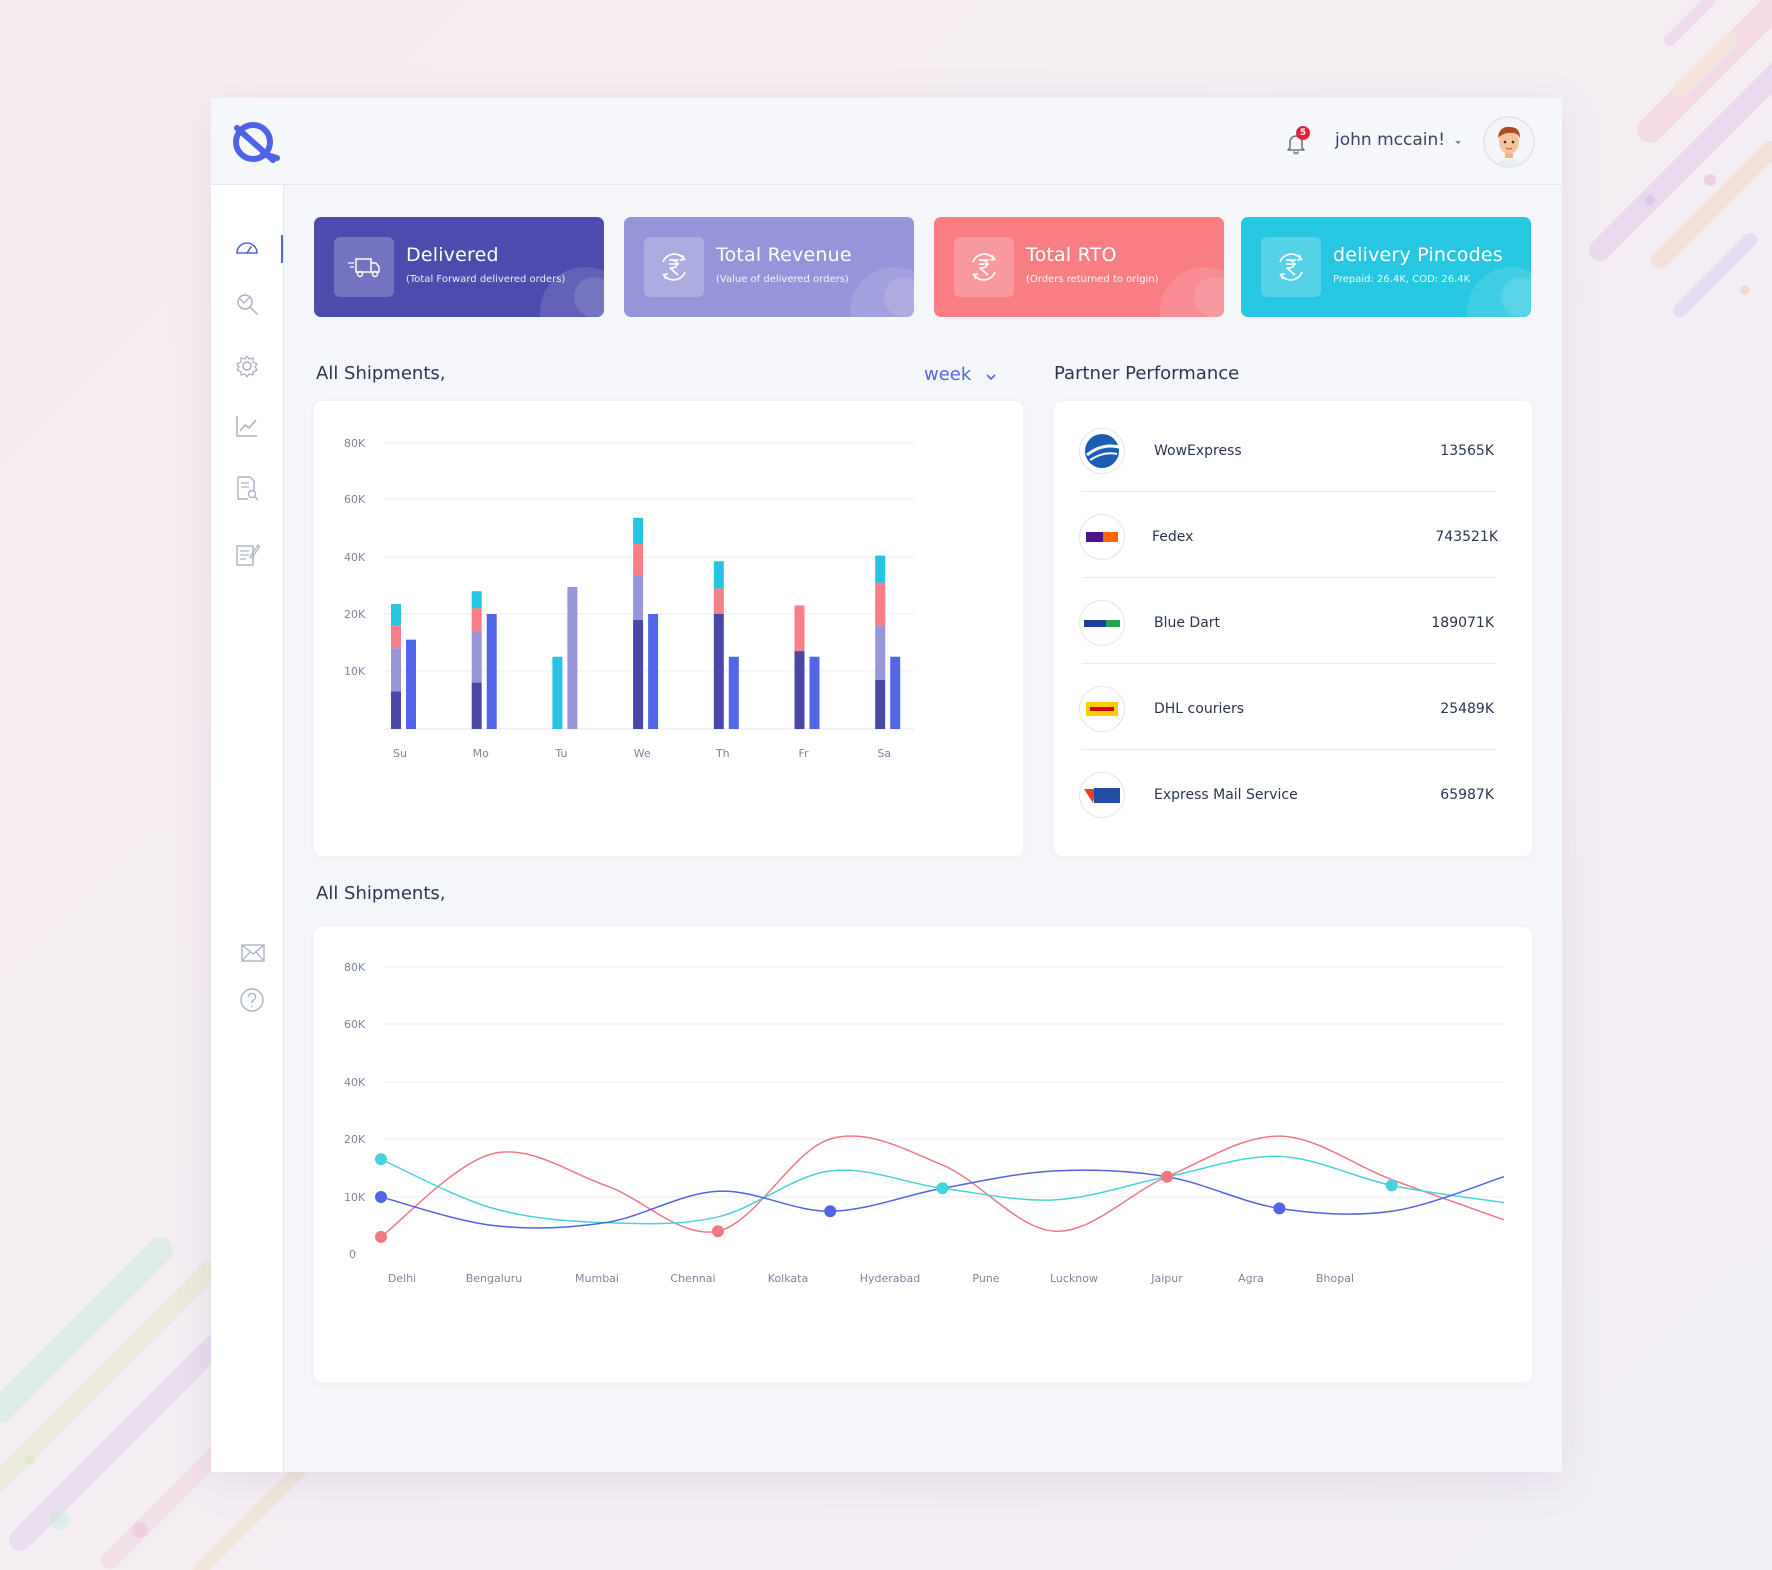 The image size is (1772, 1570). I want to click on rupee-cycle-icon, so click(674, 267).